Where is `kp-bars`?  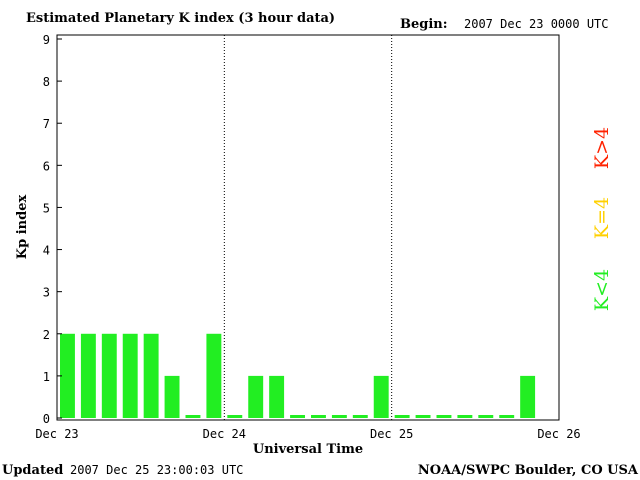
kp-bars is located at coordinates (298, 375).